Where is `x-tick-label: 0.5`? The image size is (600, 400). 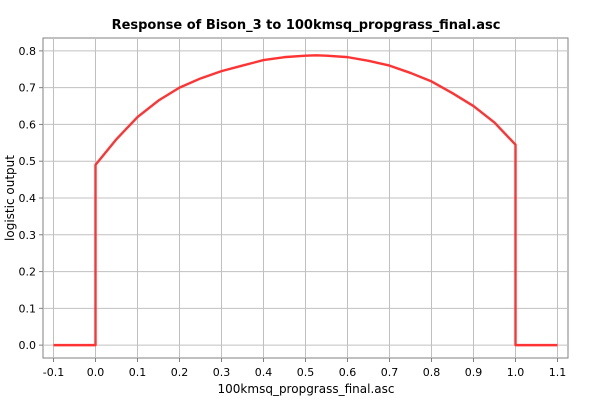 x-tick-label: 0.5 is located at coordinates (306, 372).